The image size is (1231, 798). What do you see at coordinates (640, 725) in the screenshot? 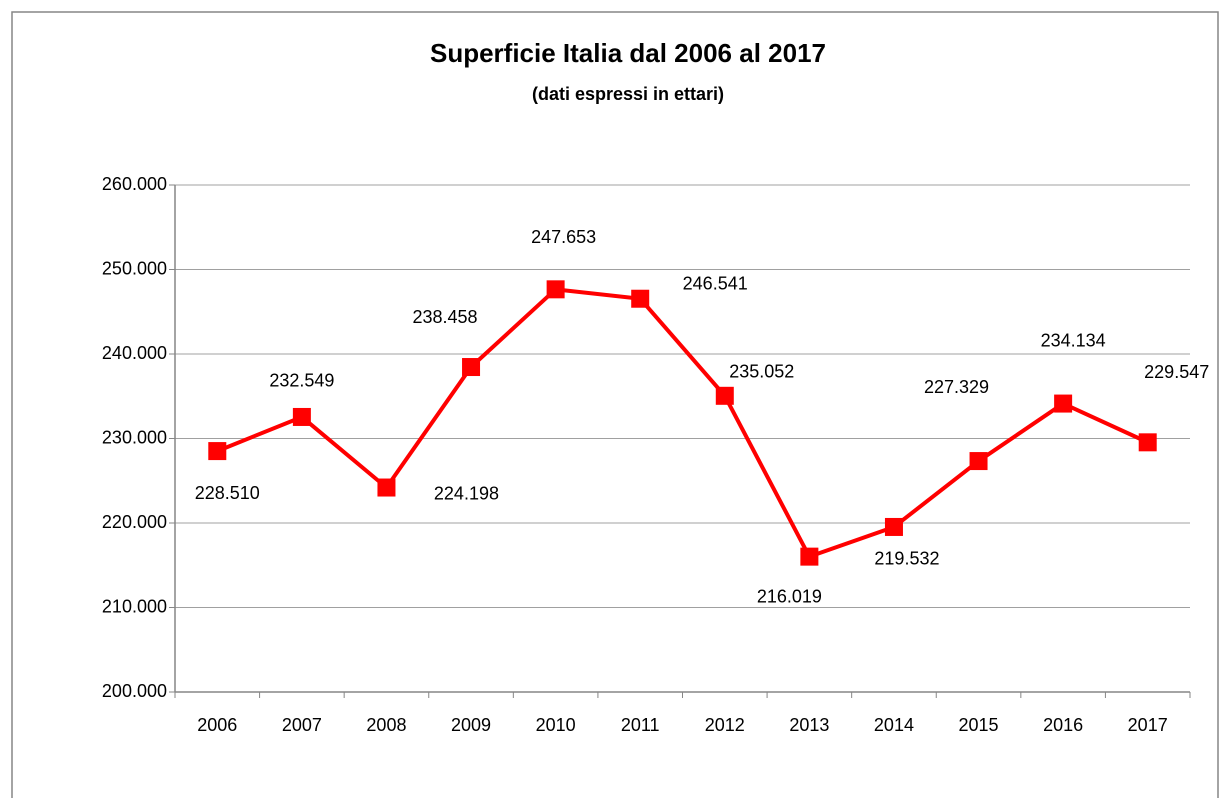
I see `x-tick-label: 2011` at bounding box center [640, 725].